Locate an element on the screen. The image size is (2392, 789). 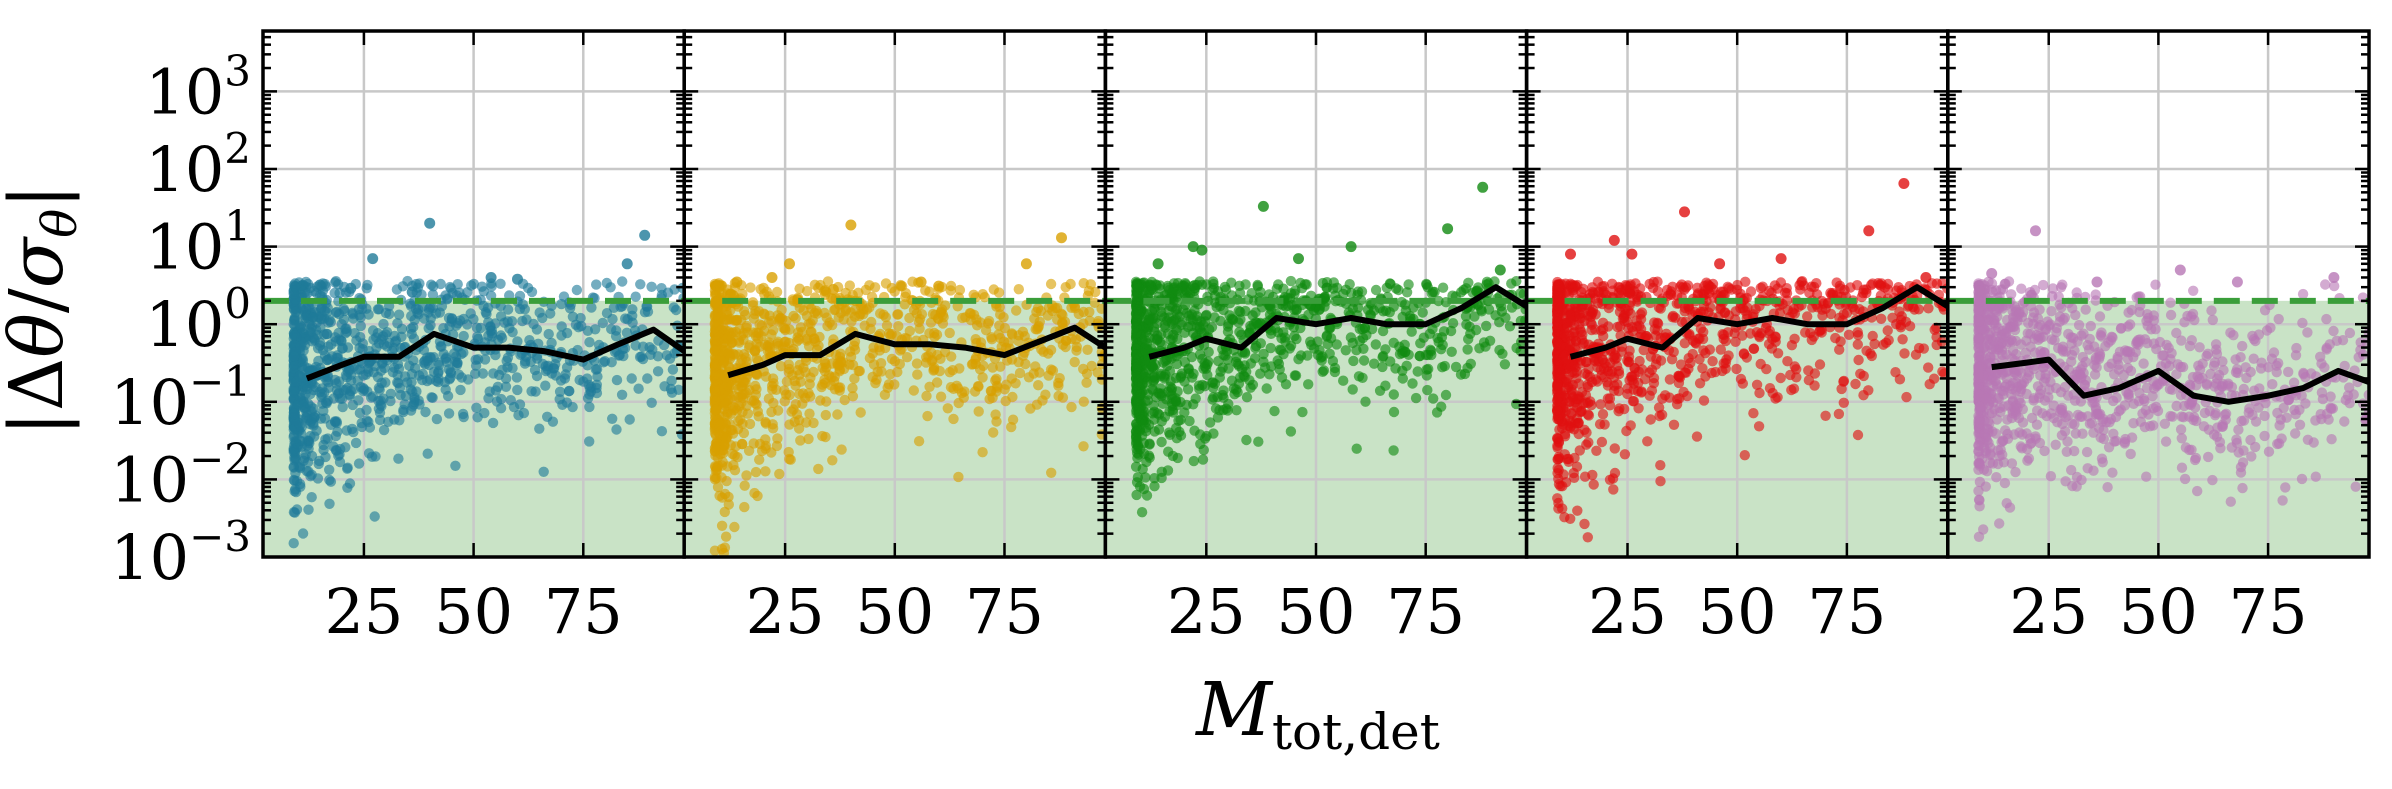
panel-4: 25 50 75 is located at coordinates (1737, 338).